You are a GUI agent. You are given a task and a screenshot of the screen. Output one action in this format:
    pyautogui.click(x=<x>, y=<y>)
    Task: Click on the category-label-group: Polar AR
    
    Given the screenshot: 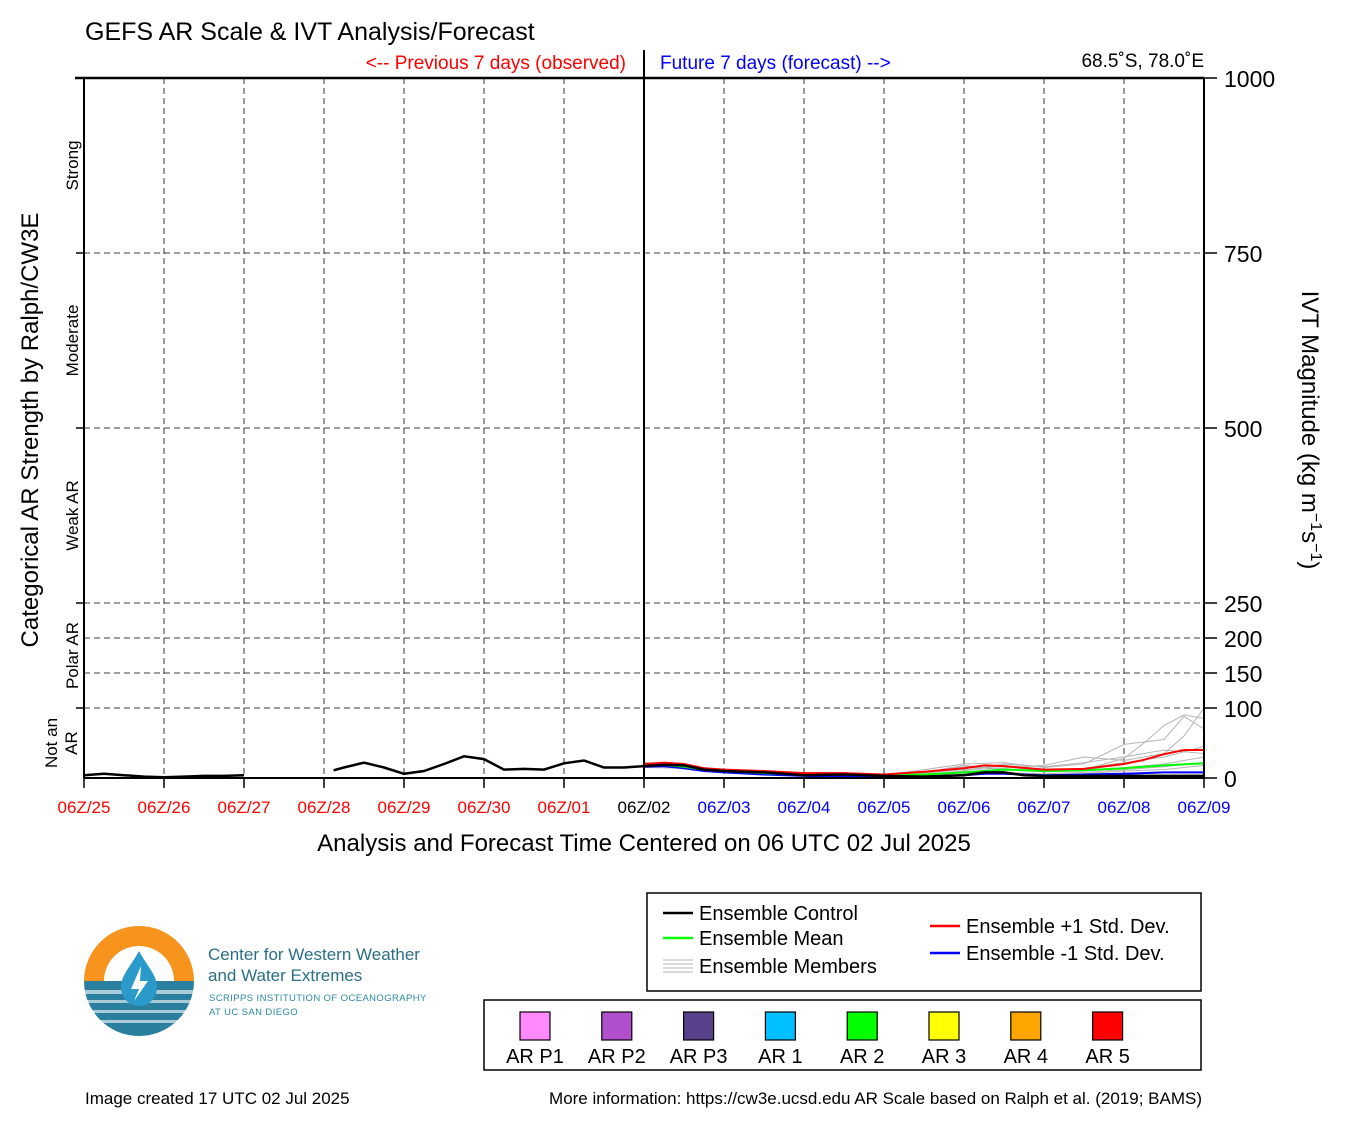 What is the action you would take?
    pyautogui.click(x=72, y=655)
    